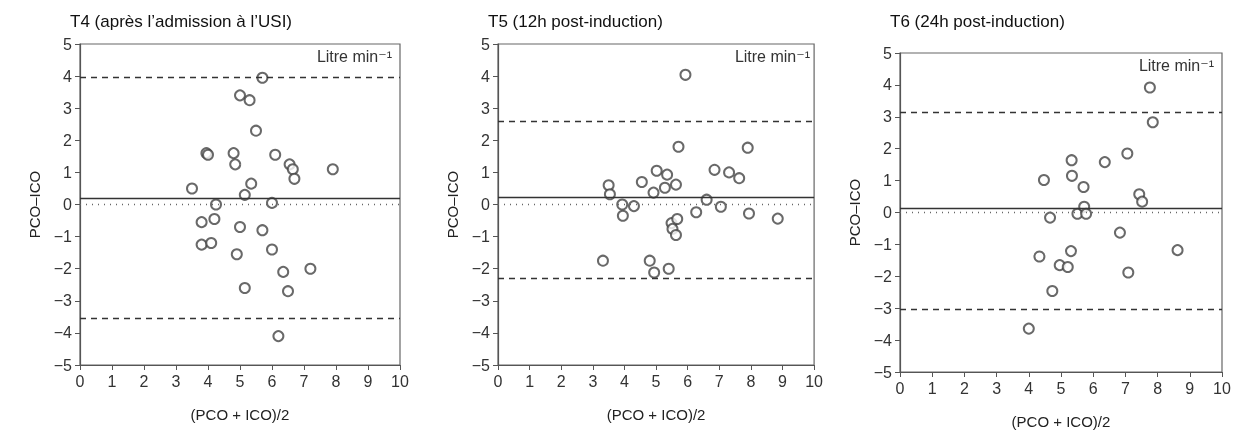 The height and width of the screenshot is (440, 1241). I want to click on chart-title: T6 (24h post-induction), so click(977, 21).